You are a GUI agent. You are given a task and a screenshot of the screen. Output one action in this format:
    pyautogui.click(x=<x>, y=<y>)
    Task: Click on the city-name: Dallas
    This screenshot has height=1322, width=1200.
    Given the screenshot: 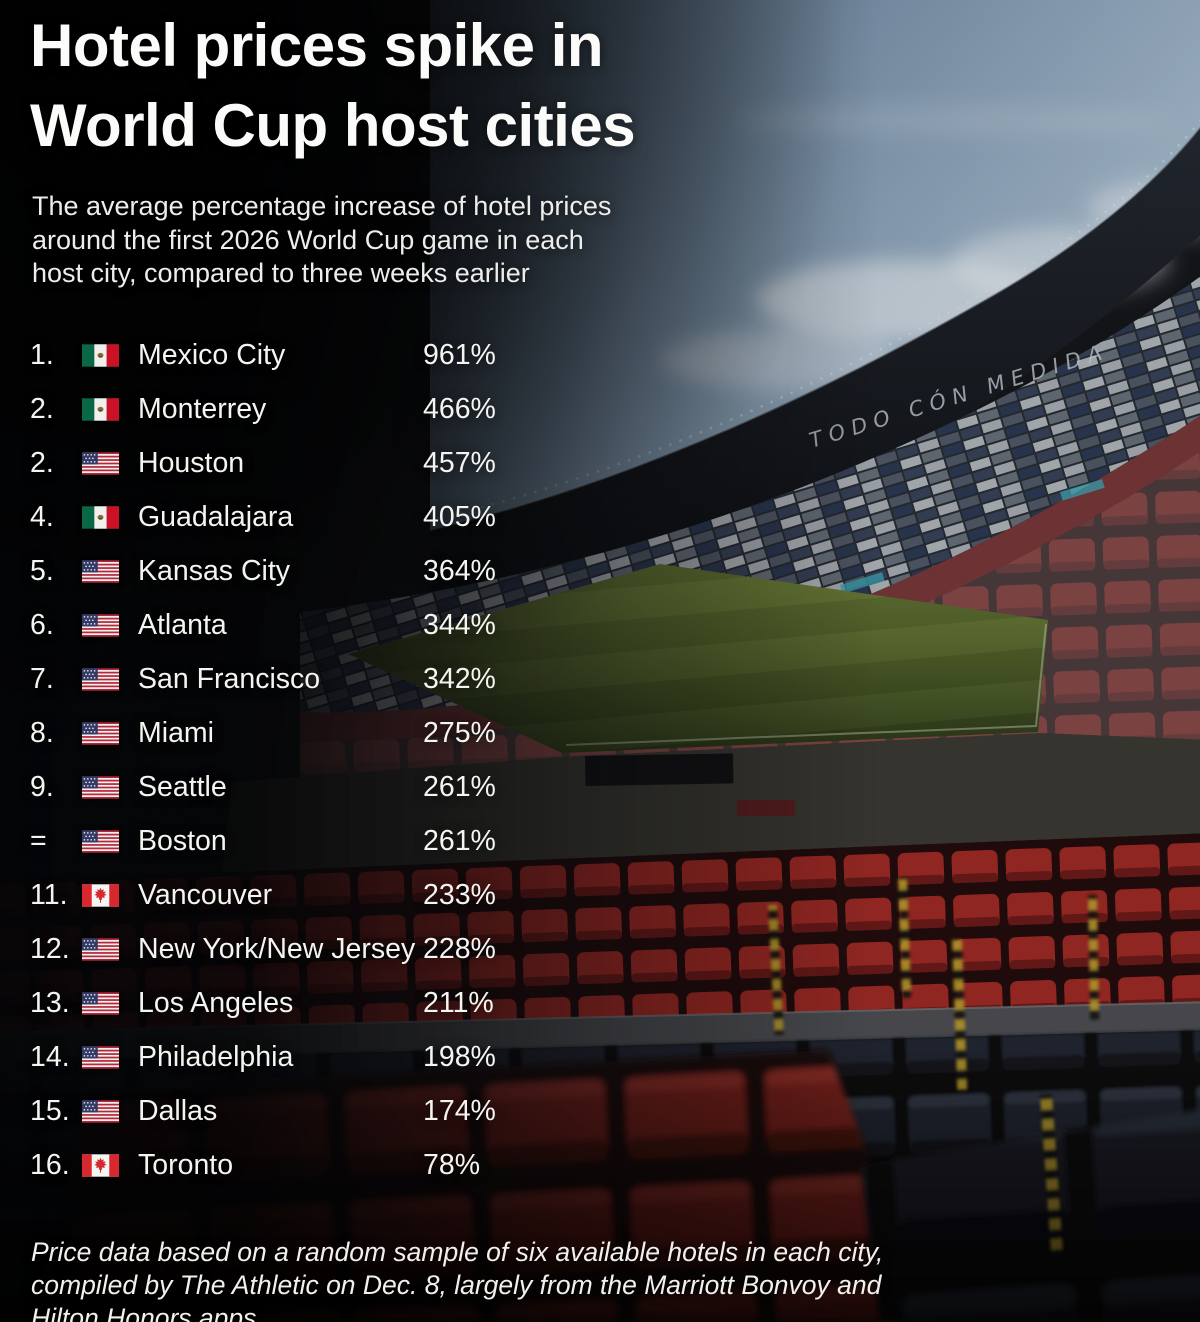 What is the action you would take?
    pyautogui.click(x=178, y=1110)
    